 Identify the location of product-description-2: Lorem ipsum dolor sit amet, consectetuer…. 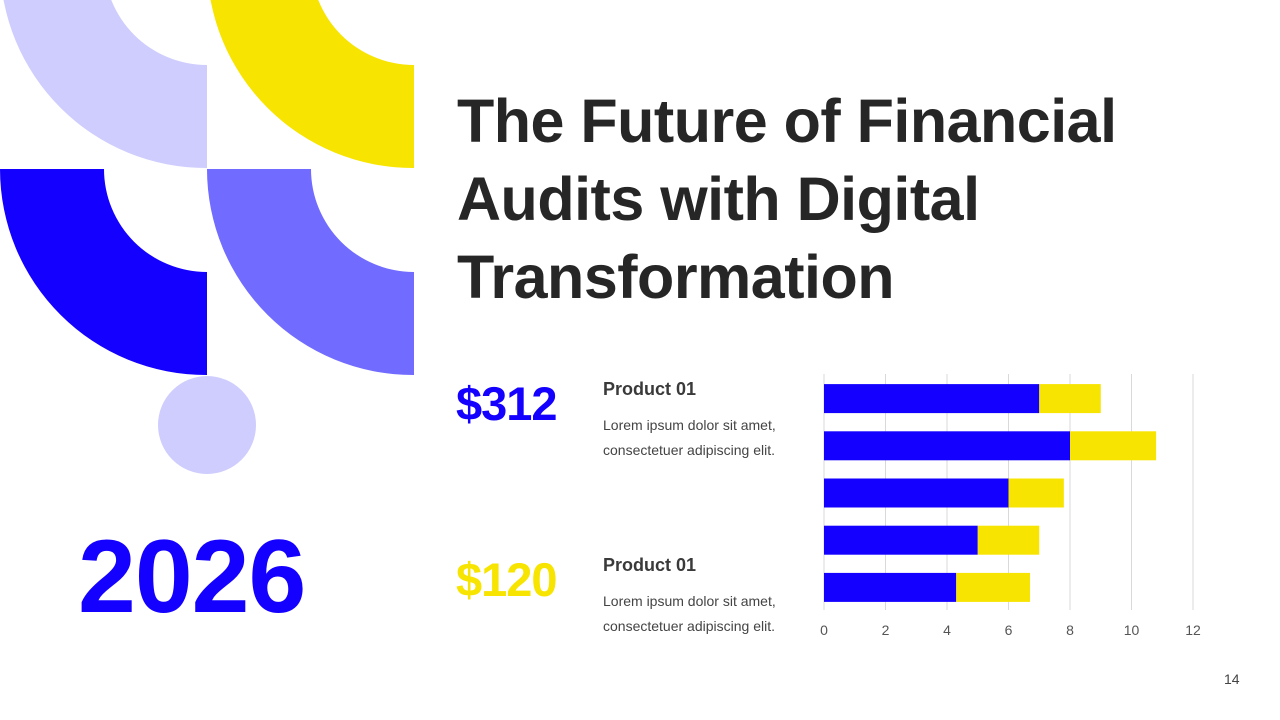
(689, 613).